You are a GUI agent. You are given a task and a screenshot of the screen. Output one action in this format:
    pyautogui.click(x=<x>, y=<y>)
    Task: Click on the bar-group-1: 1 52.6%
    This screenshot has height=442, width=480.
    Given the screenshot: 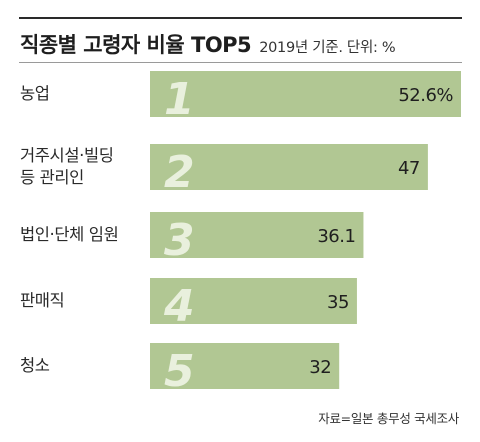 What is the action you would take?
    pyautogui.click(x=305, y=98)
    